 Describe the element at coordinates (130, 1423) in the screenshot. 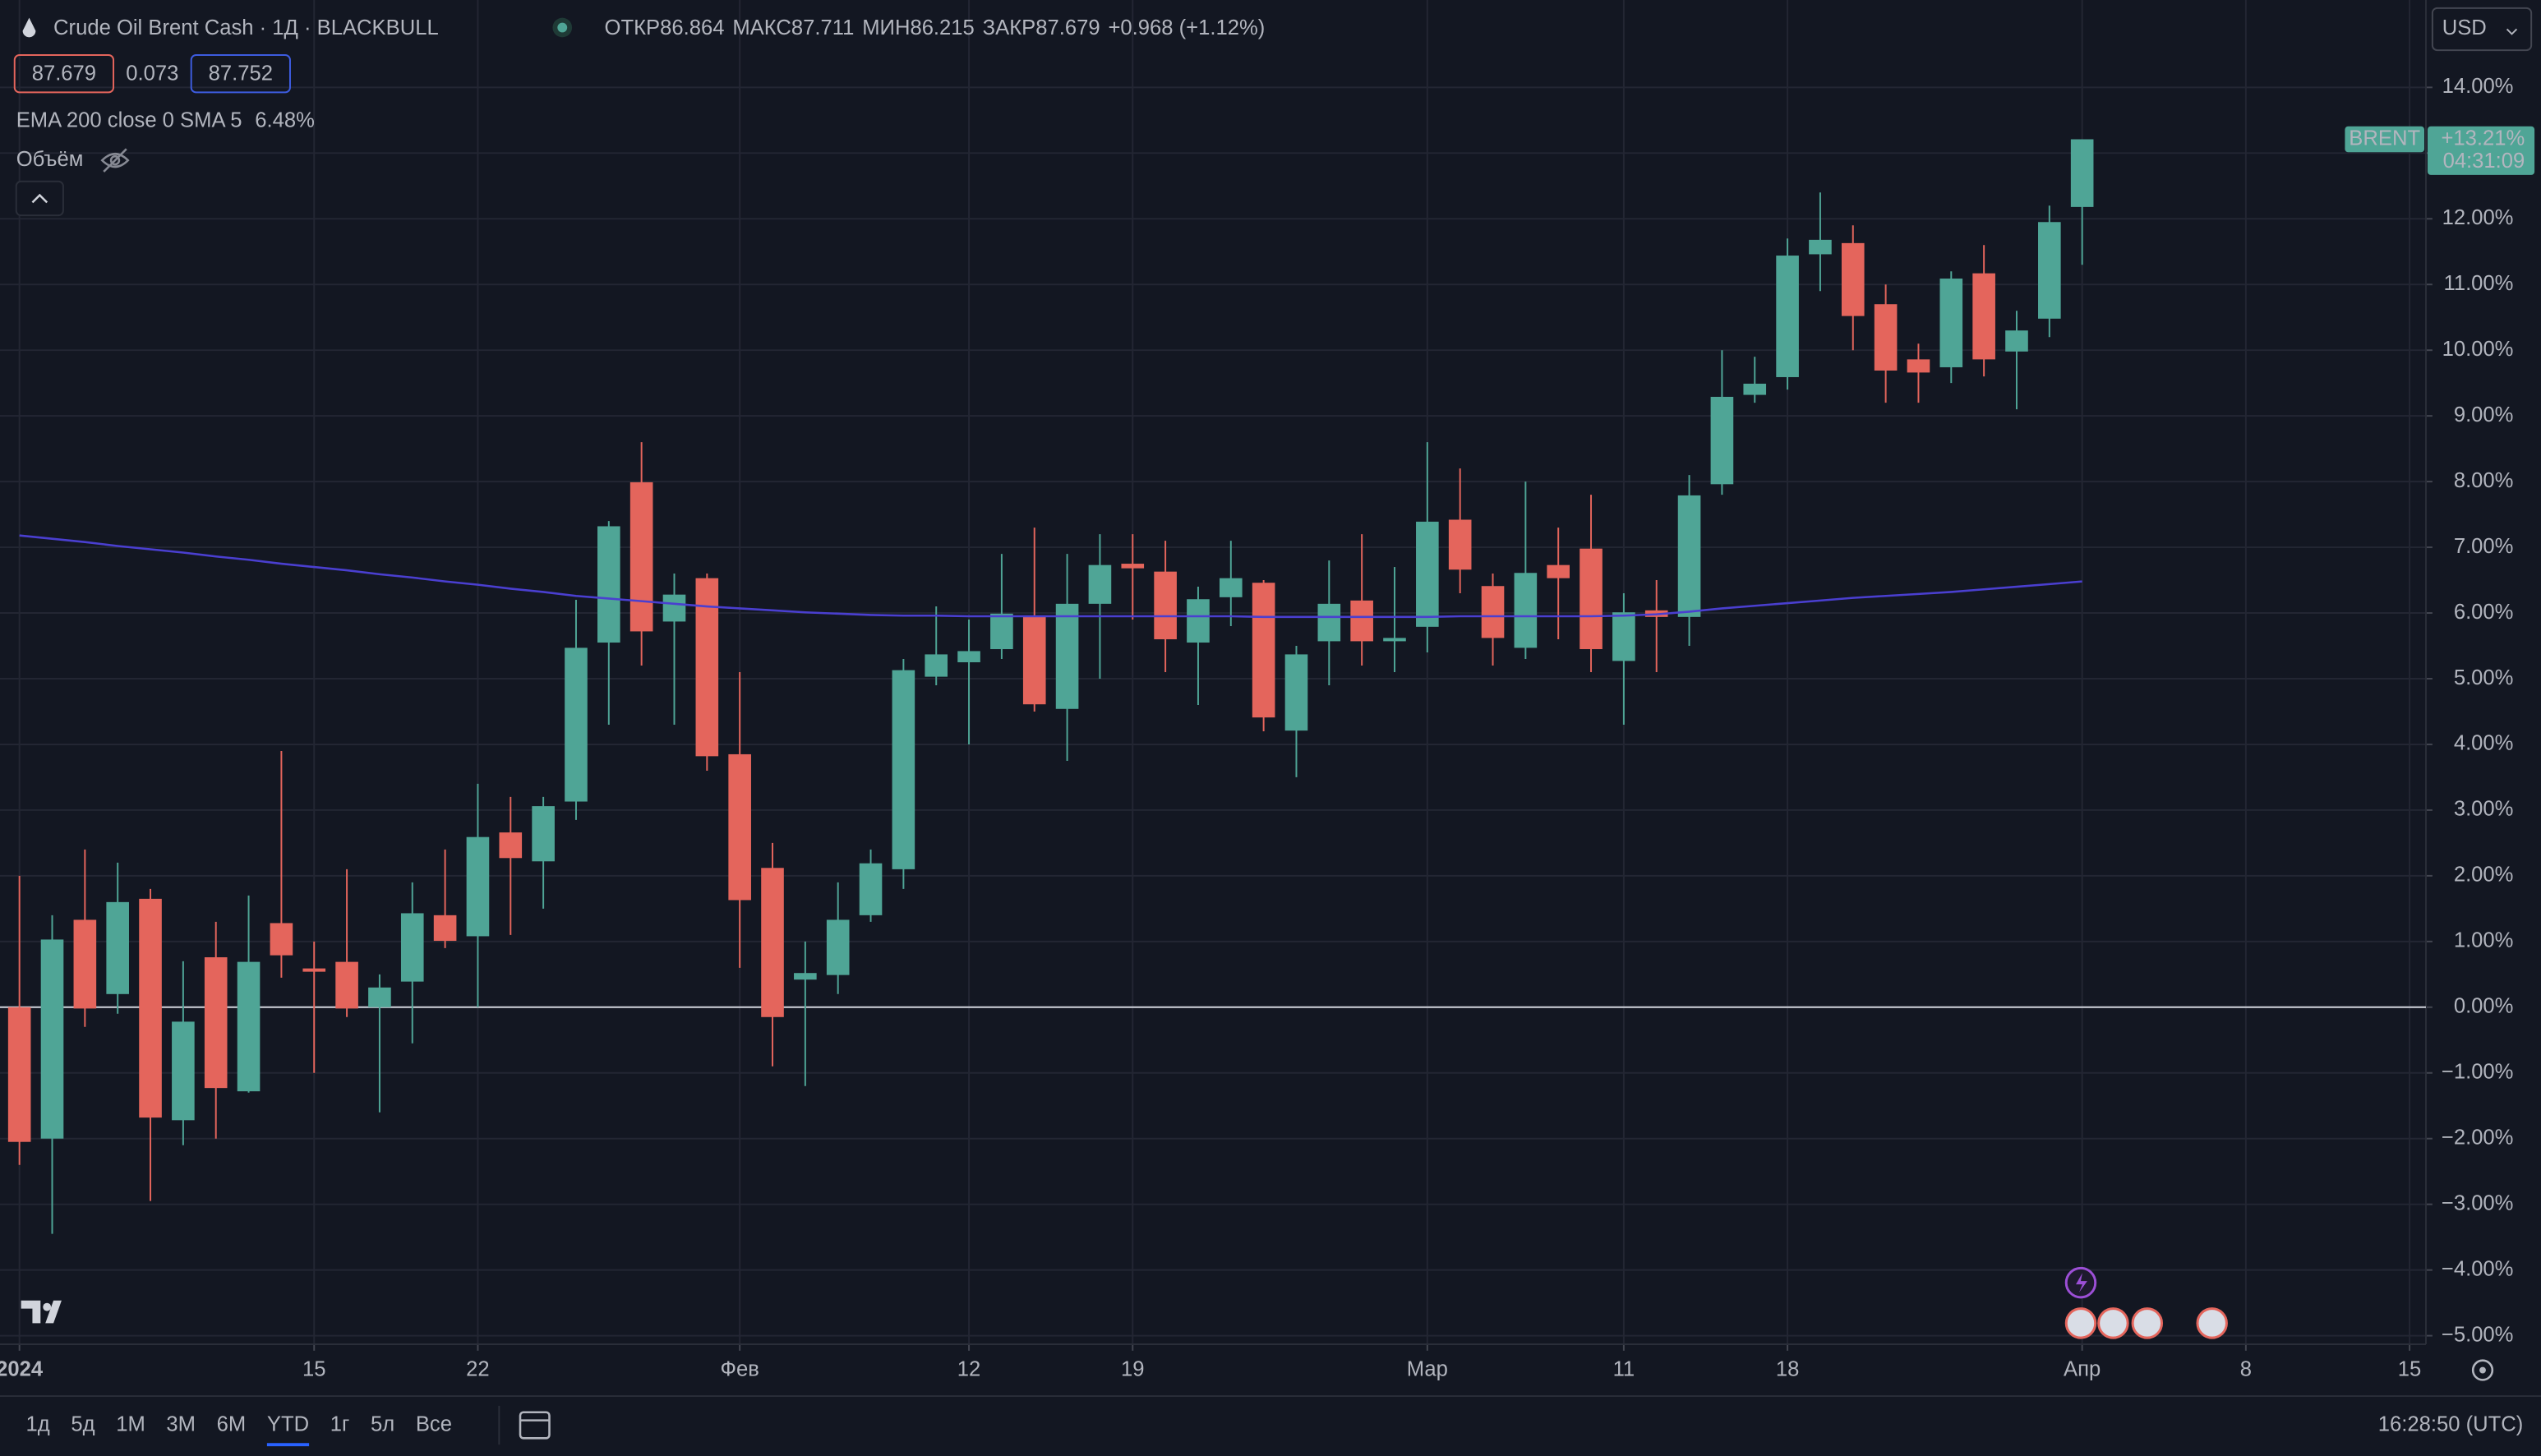

I see `range-button: 1М` at that location.